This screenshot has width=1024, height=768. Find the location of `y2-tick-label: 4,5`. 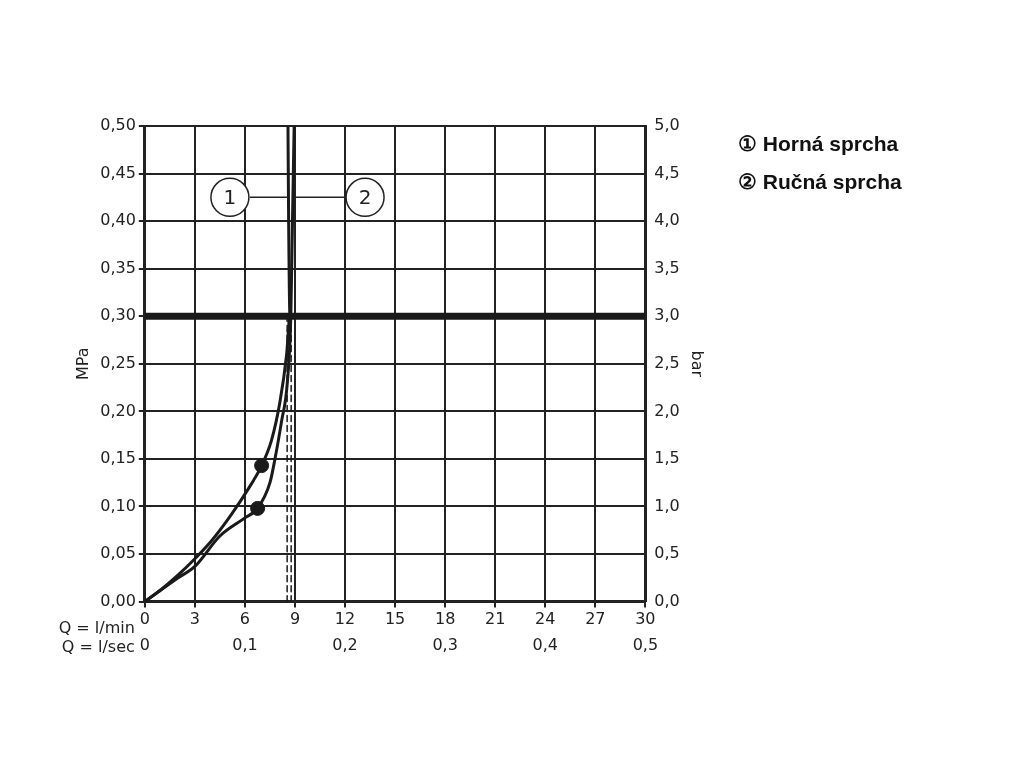

y2-tick-label: 4,5 is located at coordinates (667, 172).